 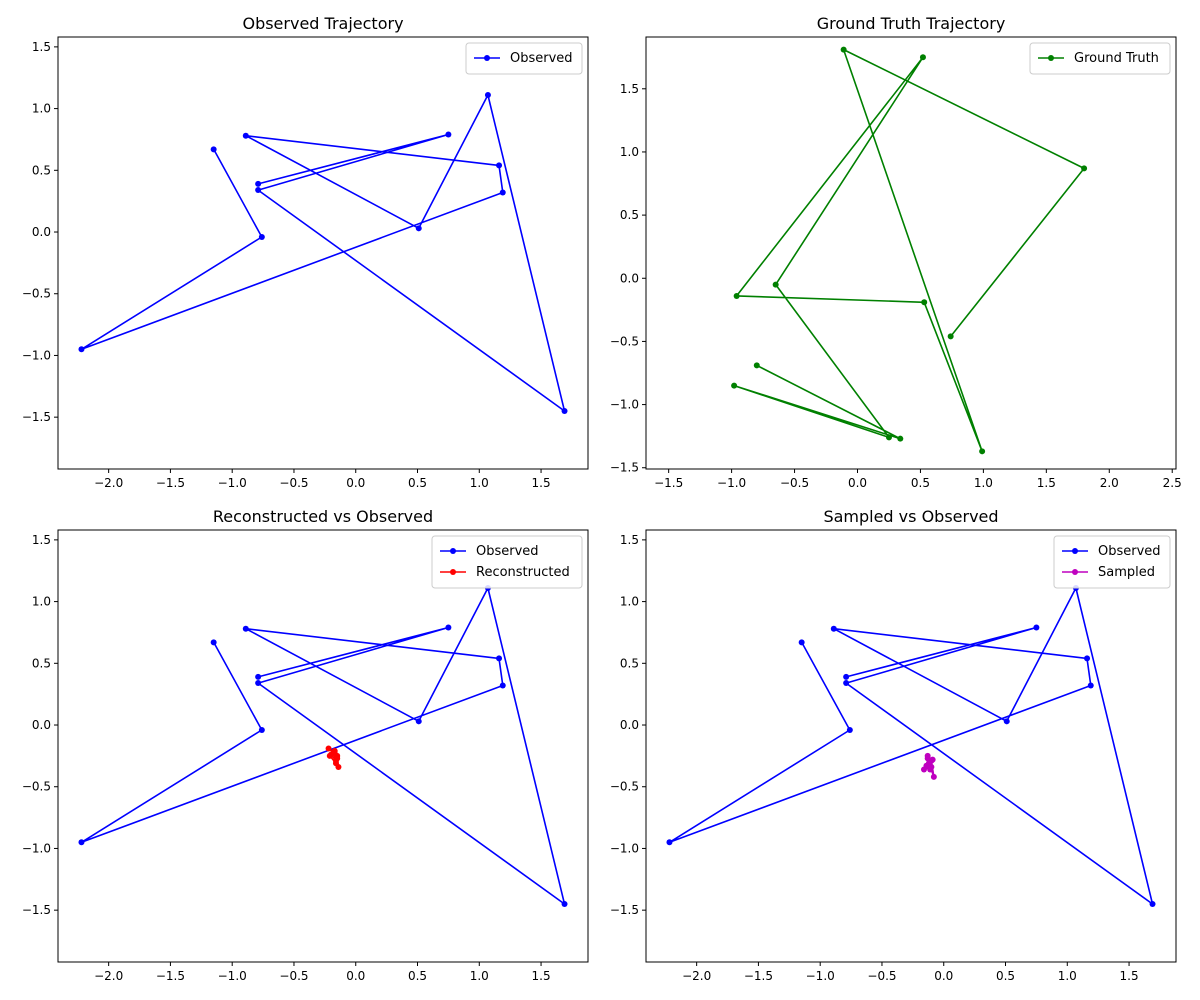 What do you see at coordinates (1116, 58) in the screenshot?
I see `legend-label: Ground Truth` at bounding box center [1116, 58].